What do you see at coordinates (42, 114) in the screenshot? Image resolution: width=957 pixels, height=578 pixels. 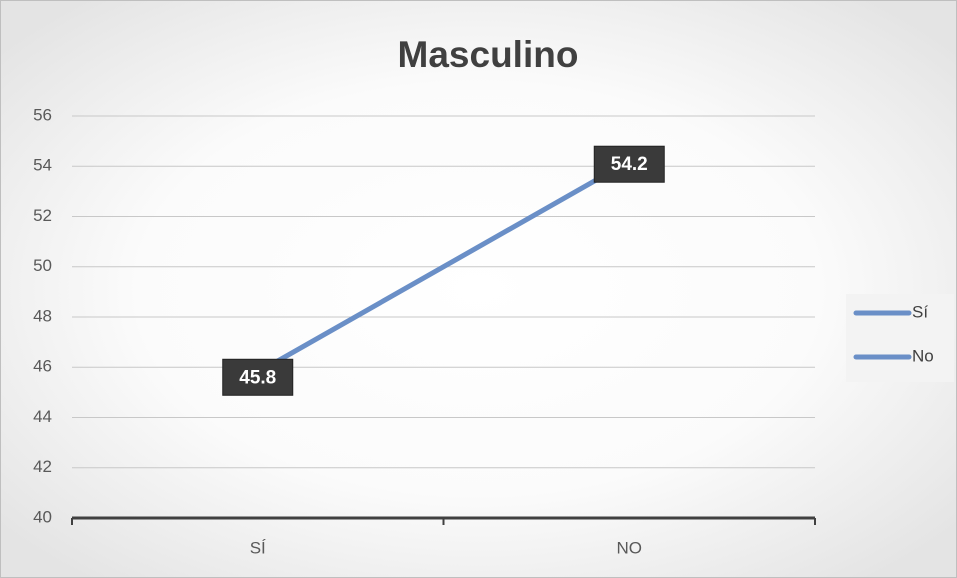 I see `y-tick-label: 56` at bounding box center [42, 114].